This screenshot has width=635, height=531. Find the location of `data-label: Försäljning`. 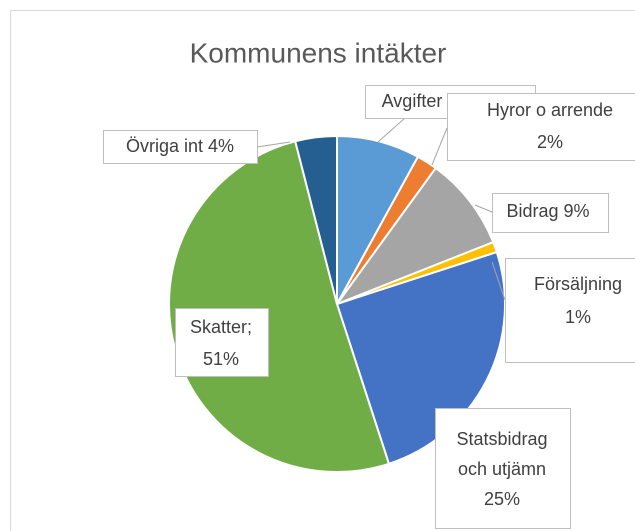

data-label: Försäljning is located at coordinates (578, 284).